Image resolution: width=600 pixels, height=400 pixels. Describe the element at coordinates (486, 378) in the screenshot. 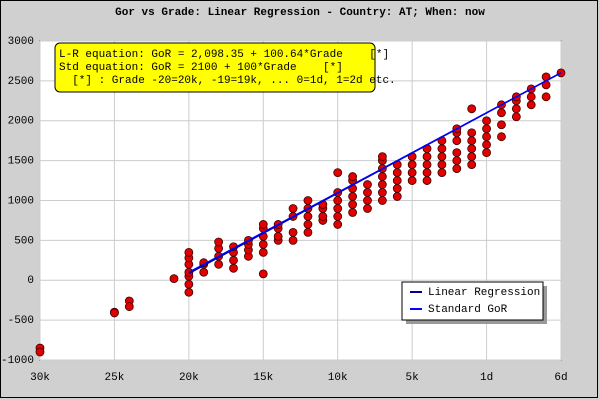

I see `x-tick-label: 1d` at that location.